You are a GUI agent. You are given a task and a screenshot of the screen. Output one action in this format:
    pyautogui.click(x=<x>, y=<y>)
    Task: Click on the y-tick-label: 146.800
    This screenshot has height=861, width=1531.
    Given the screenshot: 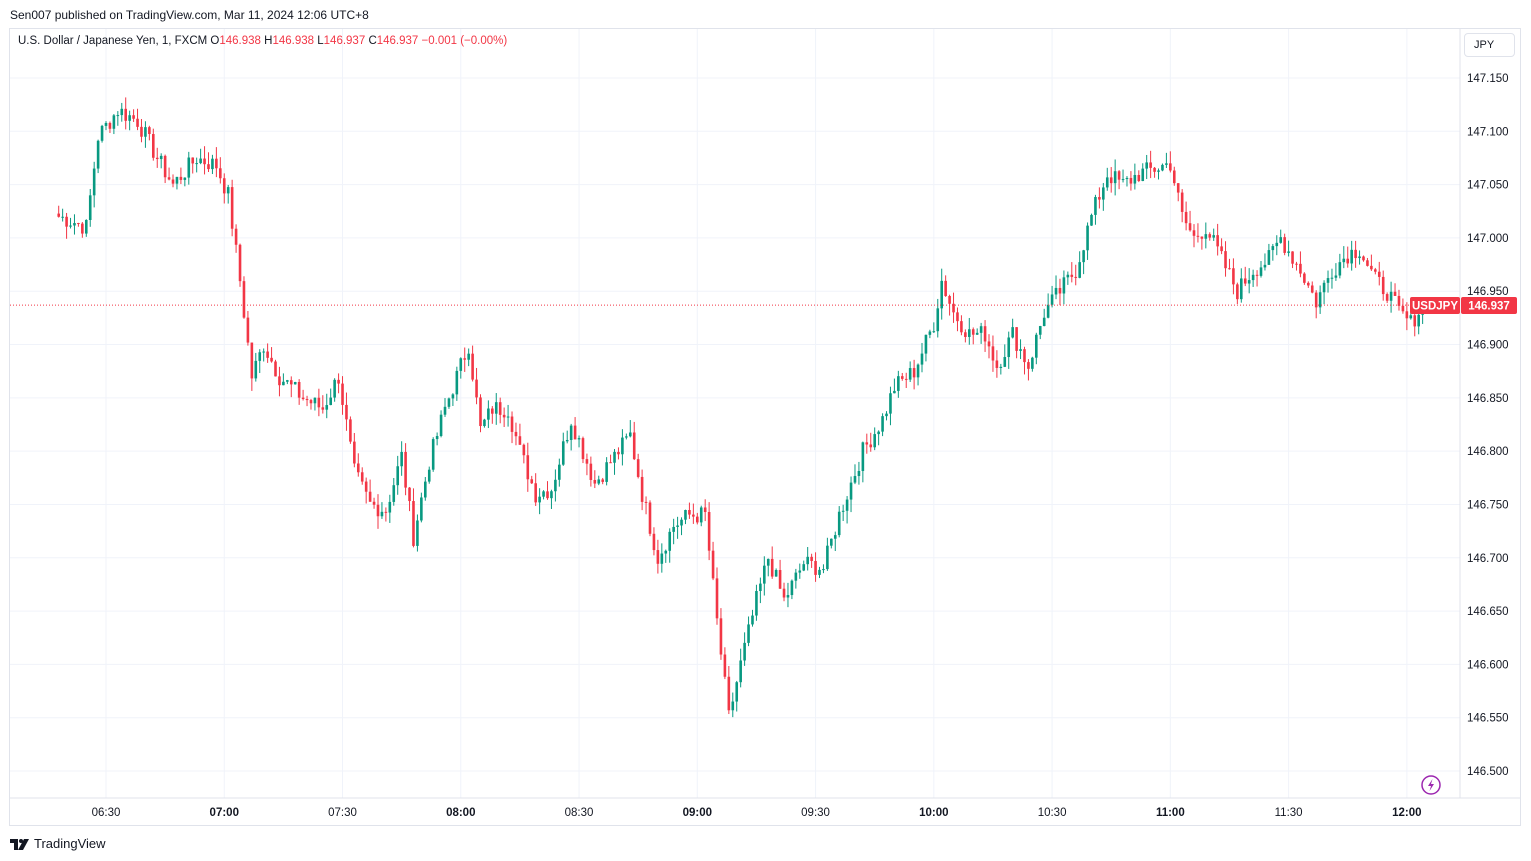 What is the action you would take?
    pyautogui.click(x=1488, y=452)
    